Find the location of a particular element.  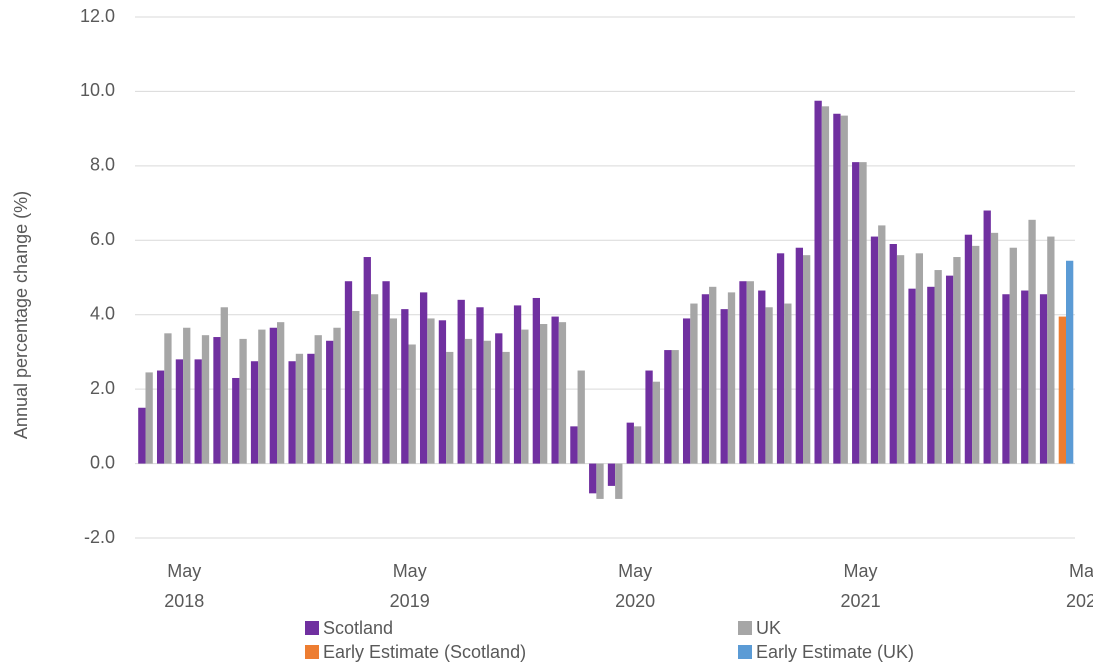

x-tick-label: May 2020 is located at coordinates (635, 586).